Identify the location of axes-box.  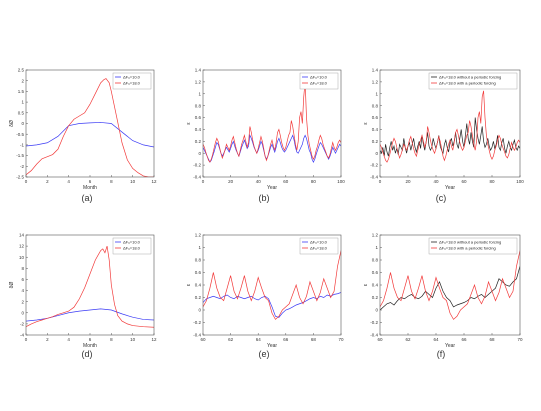
(272, 123).